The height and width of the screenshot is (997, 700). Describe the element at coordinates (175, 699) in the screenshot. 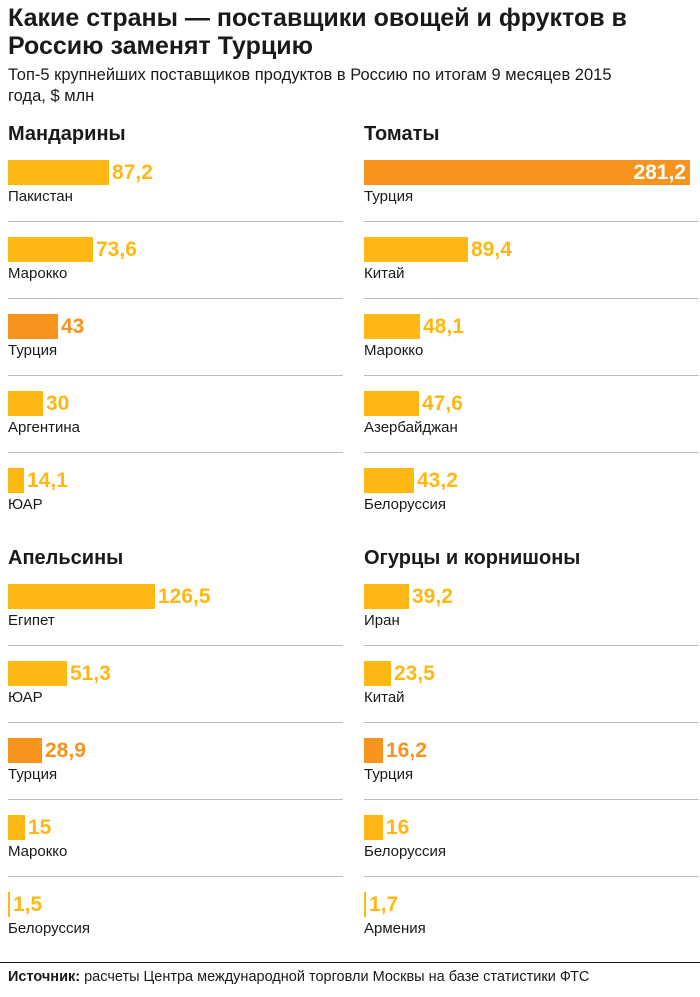

I see `bar-row: 51,3 ЮАР` at that location.